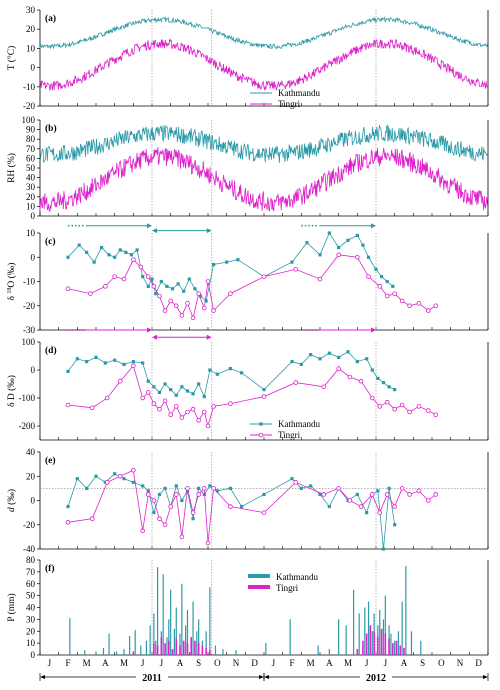  I want to click on y-tick-label: 70, so click(31, 572).